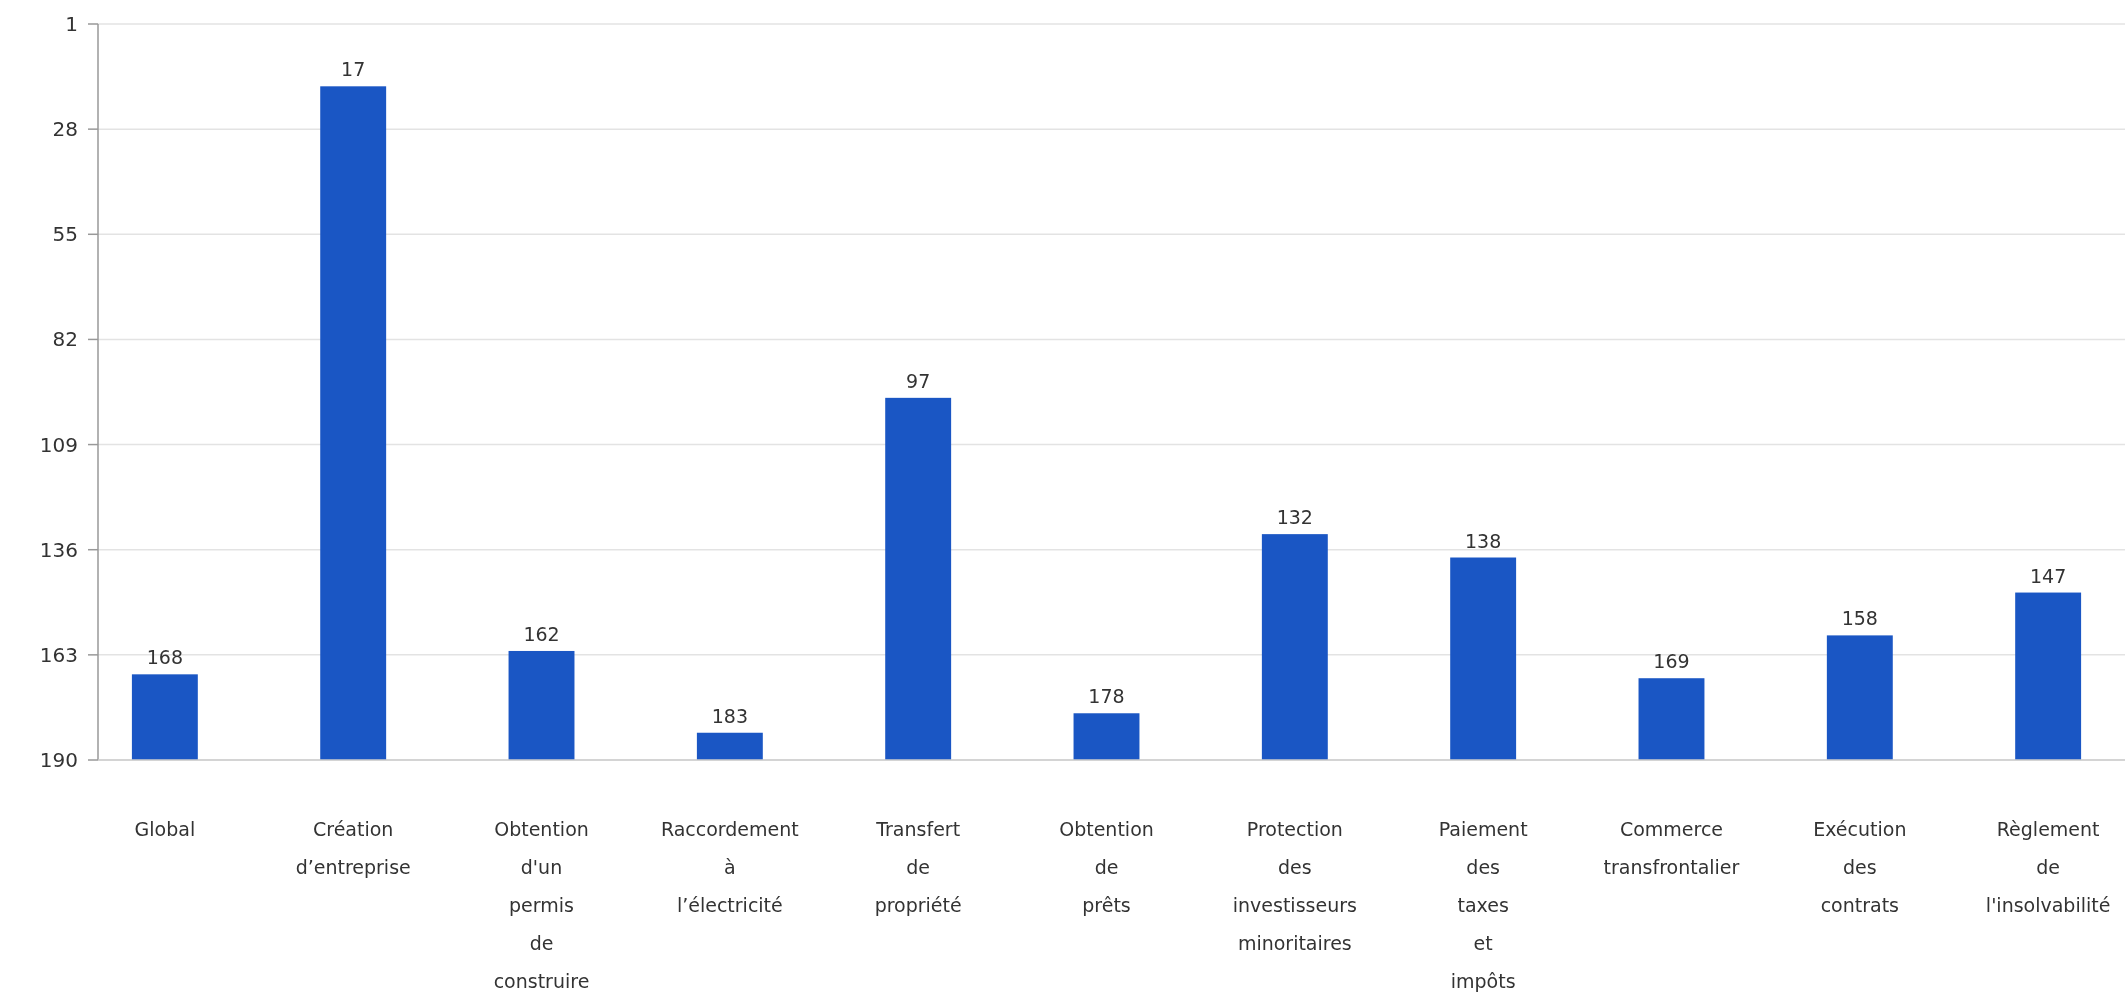 The height and width of the screenshot is (999, 2126). I want to click on x-tick-label: Règlement de l'insolvabilité, so click(2048, 867).